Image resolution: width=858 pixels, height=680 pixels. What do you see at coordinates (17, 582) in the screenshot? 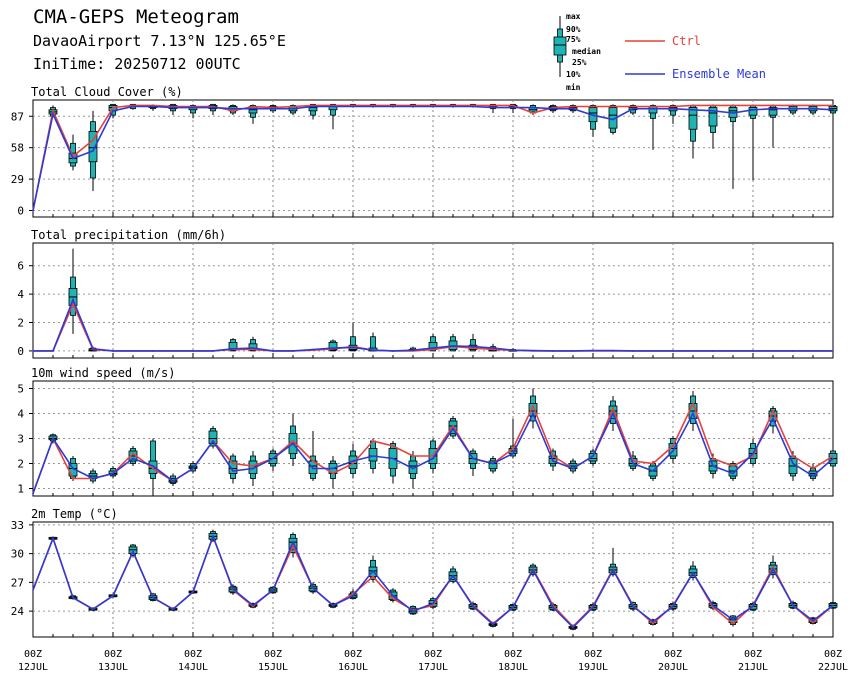
I see `y-tick-label: 27` at bounding box center [17, 582].